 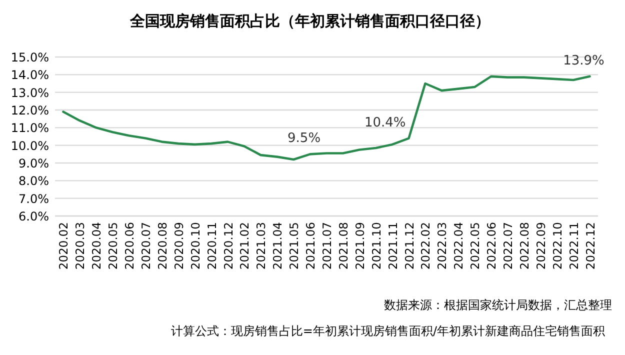 What do you see at coordinates (459, 246) in the screenshot?
I see `x-tick-label: 2022.04` at bounding box center [459, 246].